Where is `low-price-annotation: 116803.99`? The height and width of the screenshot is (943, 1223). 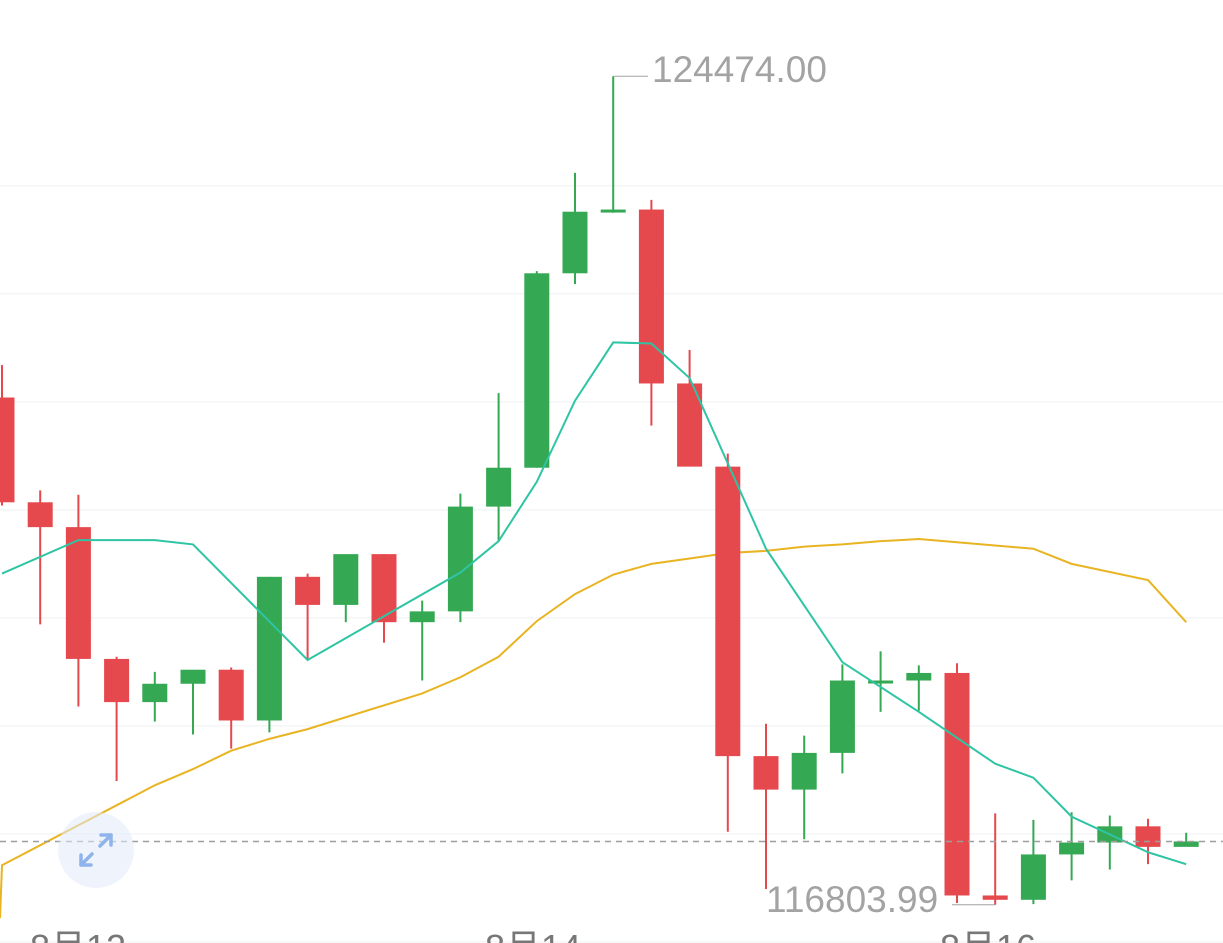
low-price-annotation: 116803.99 is located at coordinates (881, 899).